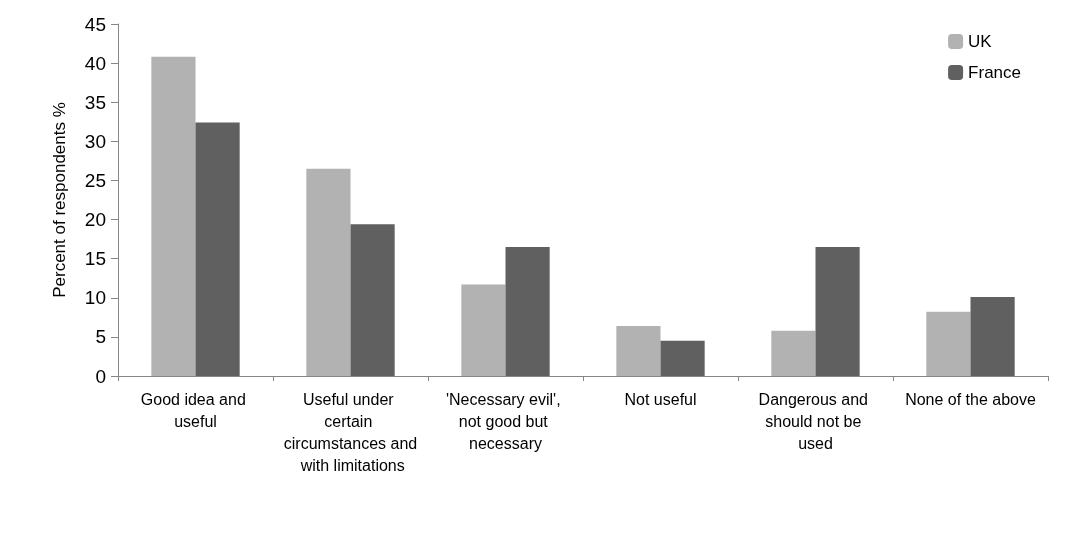  I want to click on y-tick-label: 40, so click(95, 63).